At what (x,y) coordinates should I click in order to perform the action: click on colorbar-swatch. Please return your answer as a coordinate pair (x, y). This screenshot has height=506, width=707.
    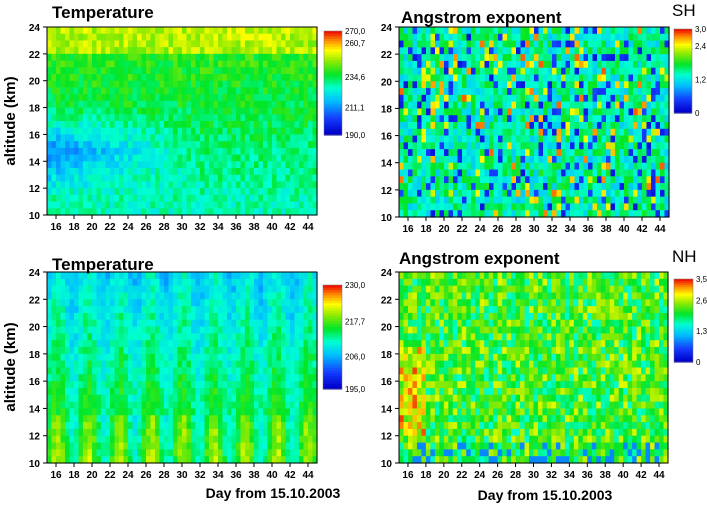
    Looking at the image, I should click on (333, 61).